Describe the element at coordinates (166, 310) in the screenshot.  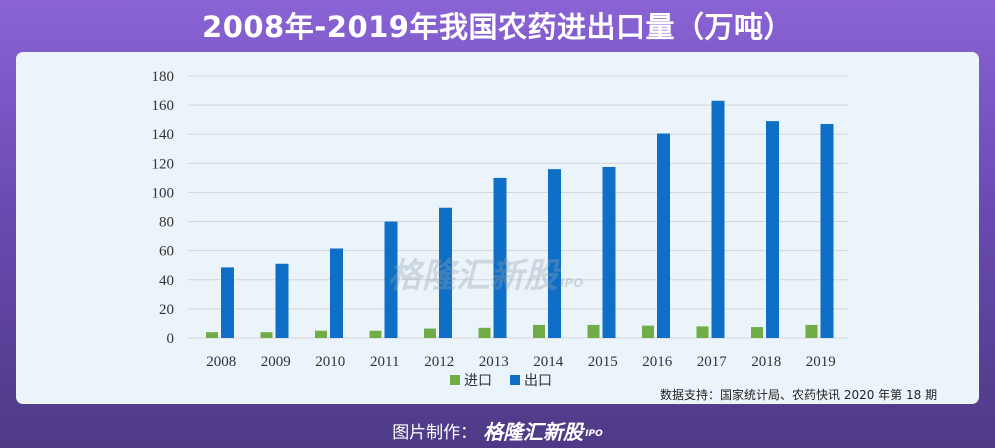
I see `y-tick-label: 20` at that location.